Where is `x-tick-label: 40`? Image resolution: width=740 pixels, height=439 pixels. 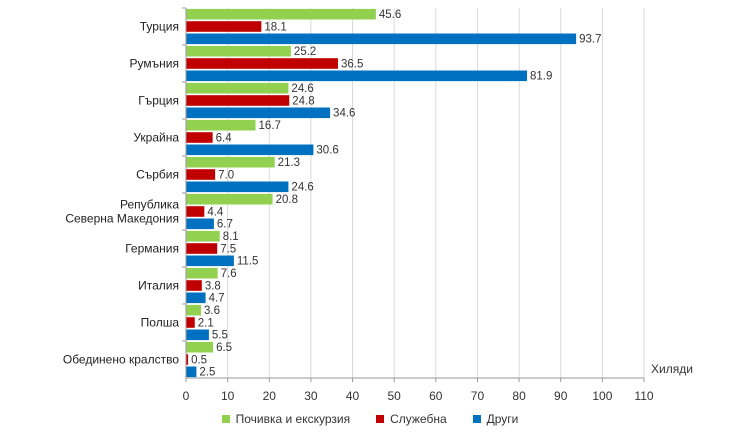 x-tick-label: 40 is located at coordinates (353, 396).